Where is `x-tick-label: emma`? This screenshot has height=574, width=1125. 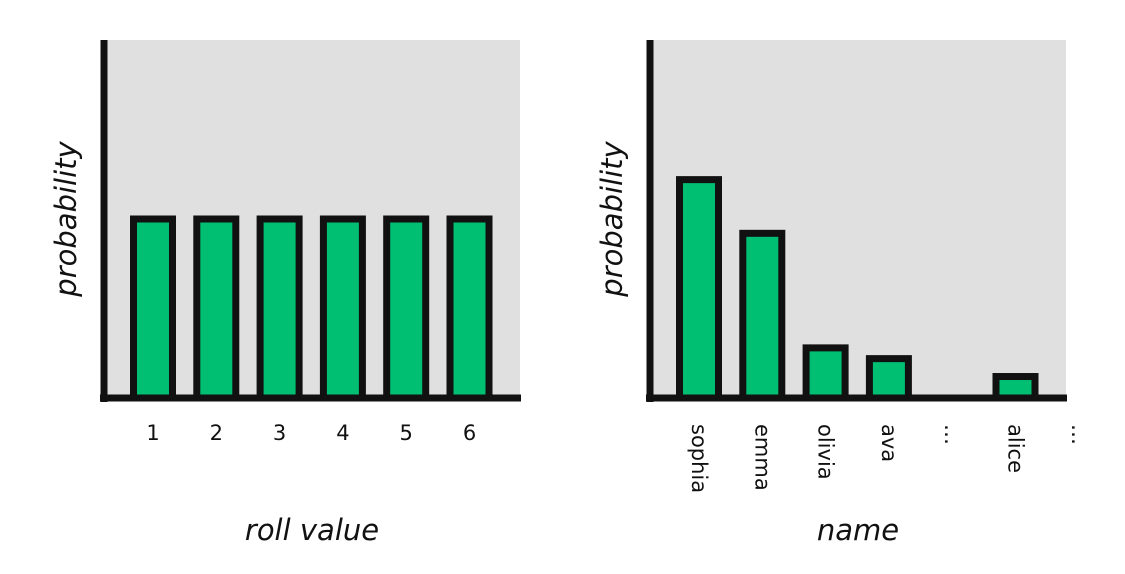
x-tick-label: emma is located at coordinates (762, 457).